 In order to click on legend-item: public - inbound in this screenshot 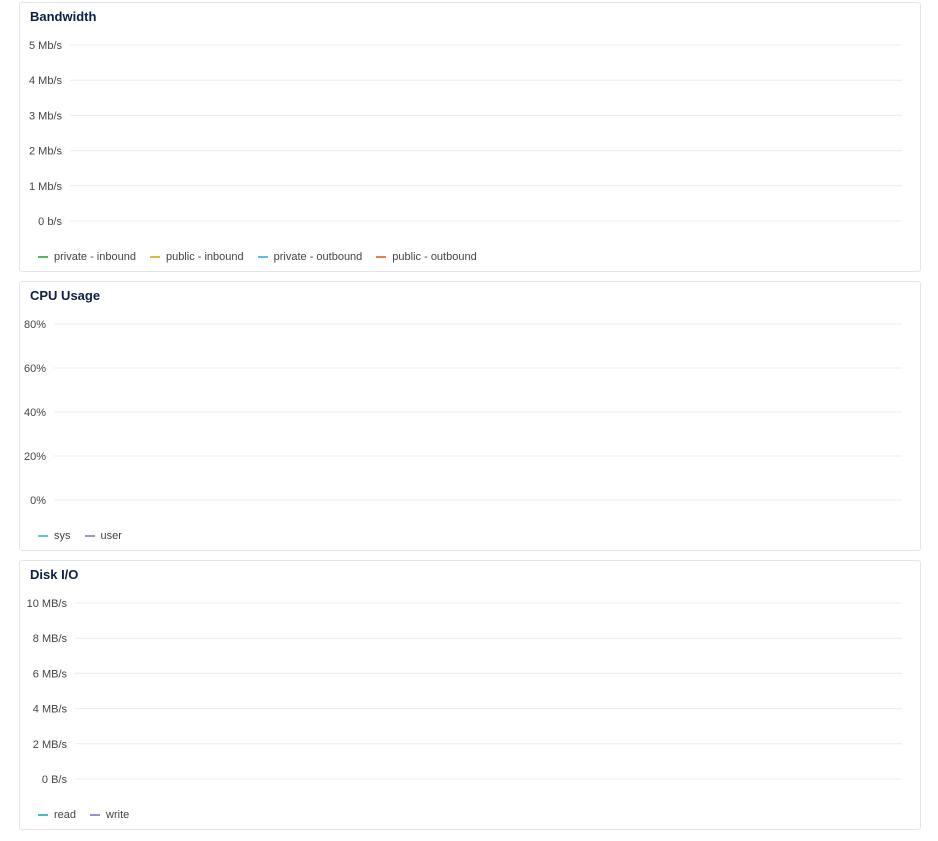, I will do `click(196, 257)`.